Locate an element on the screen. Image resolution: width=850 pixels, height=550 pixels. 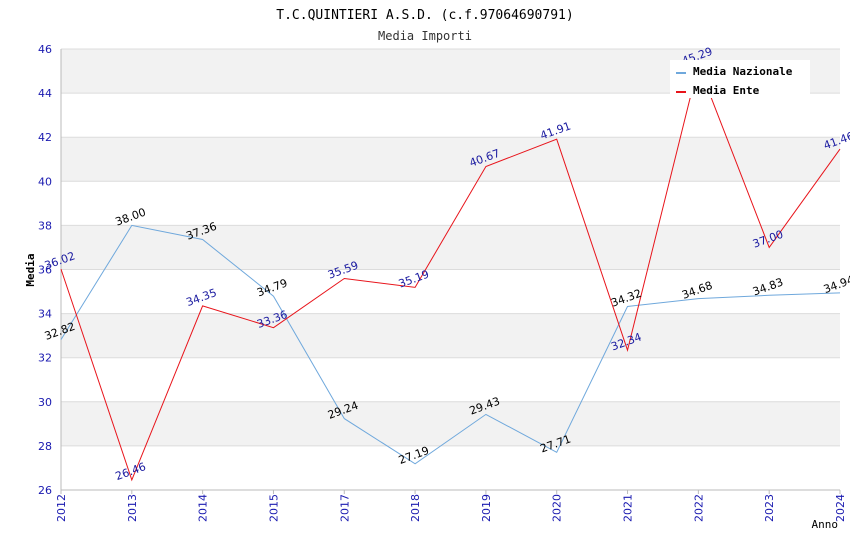
x-axis-label: Anno is located at coordinates (825, 524).